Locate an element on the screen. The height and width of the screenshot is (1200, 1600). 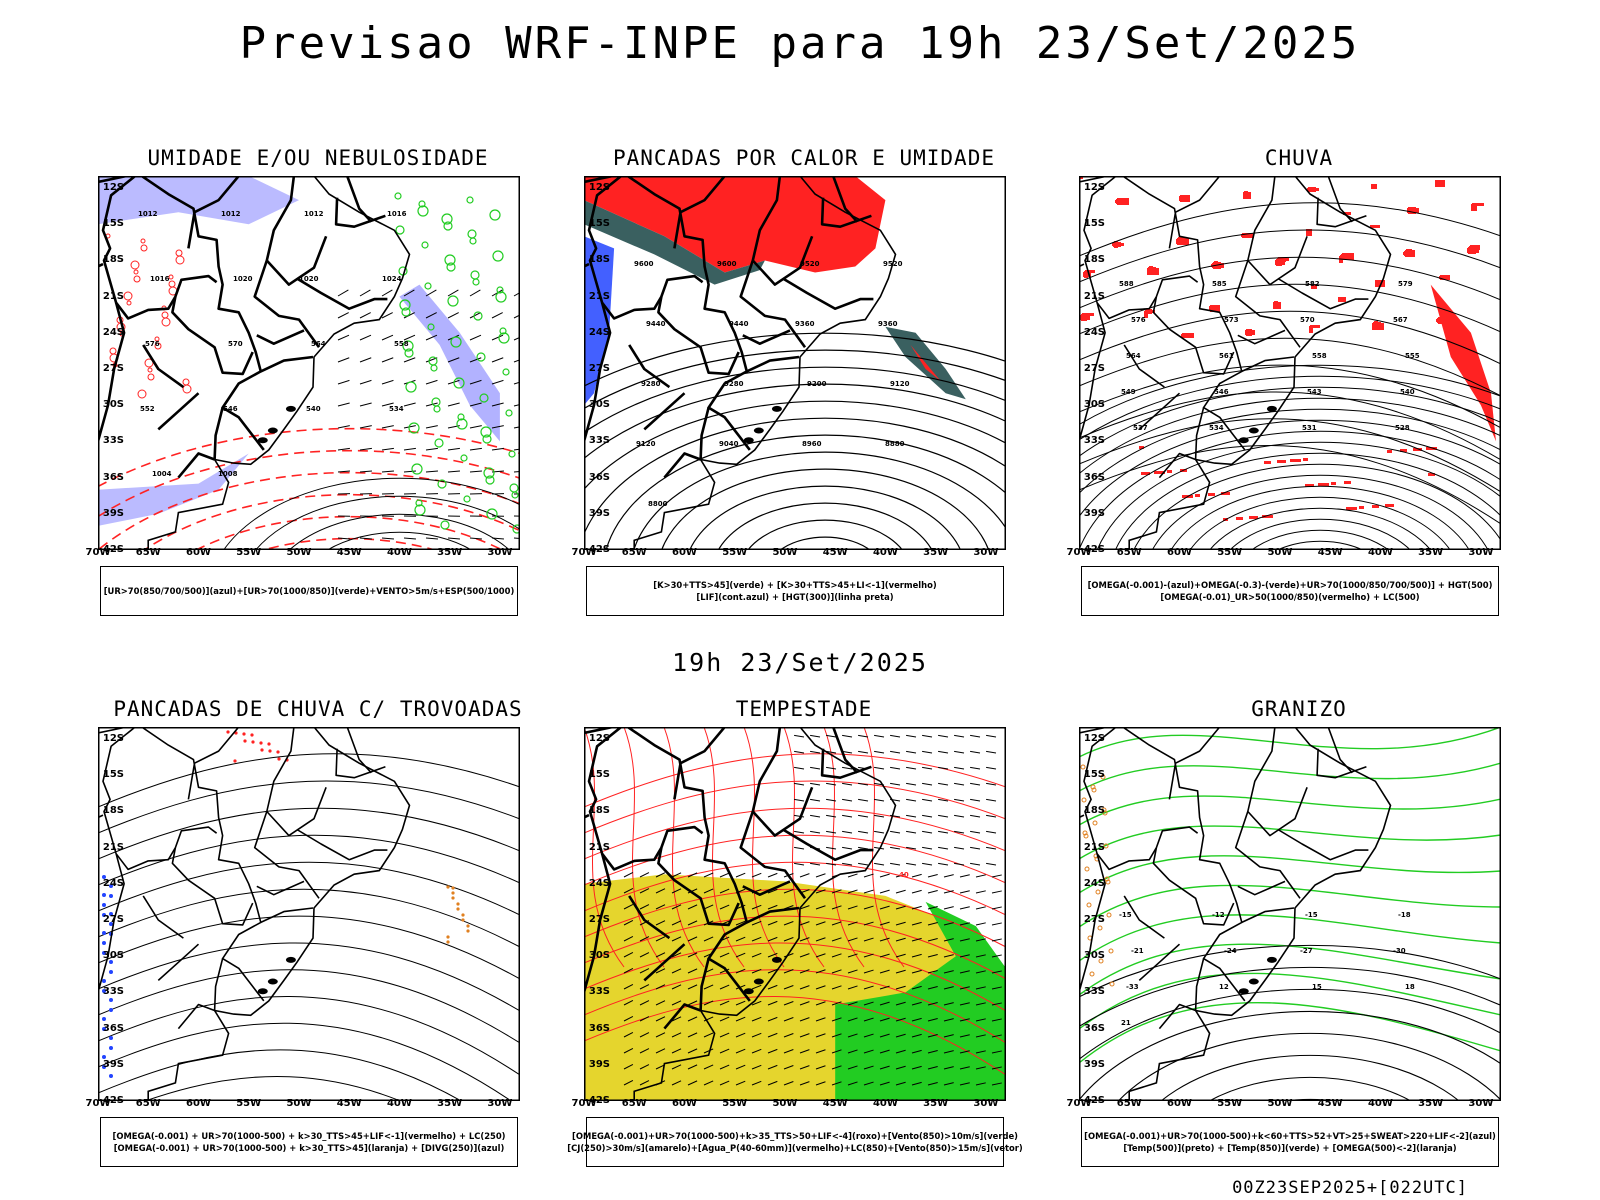
latitude-tick-label: 30S is located at coordinates (599, 405).